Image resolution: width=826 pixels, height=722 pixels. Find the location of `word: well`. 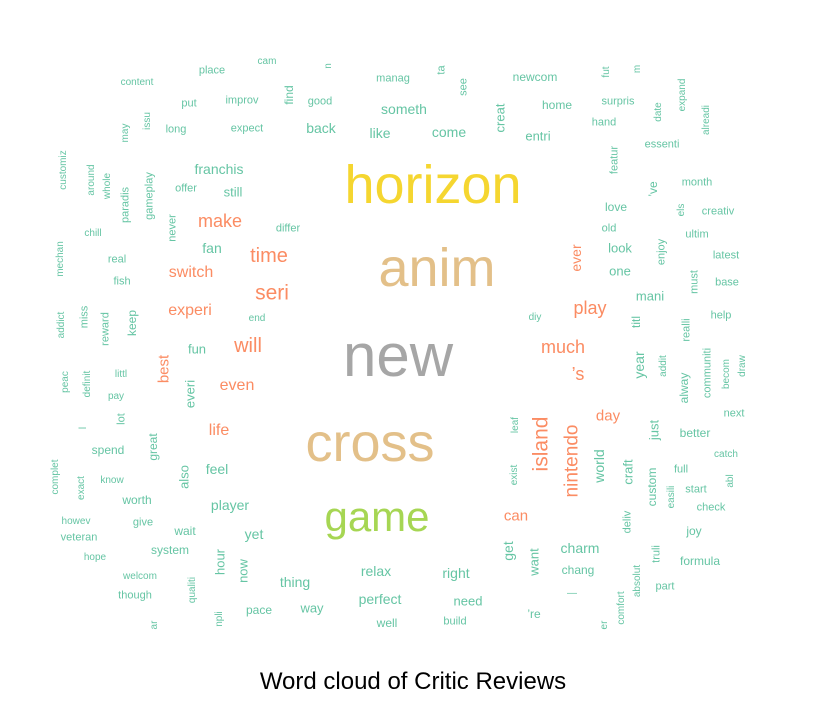

word: well is located at coordinates (387, 623).